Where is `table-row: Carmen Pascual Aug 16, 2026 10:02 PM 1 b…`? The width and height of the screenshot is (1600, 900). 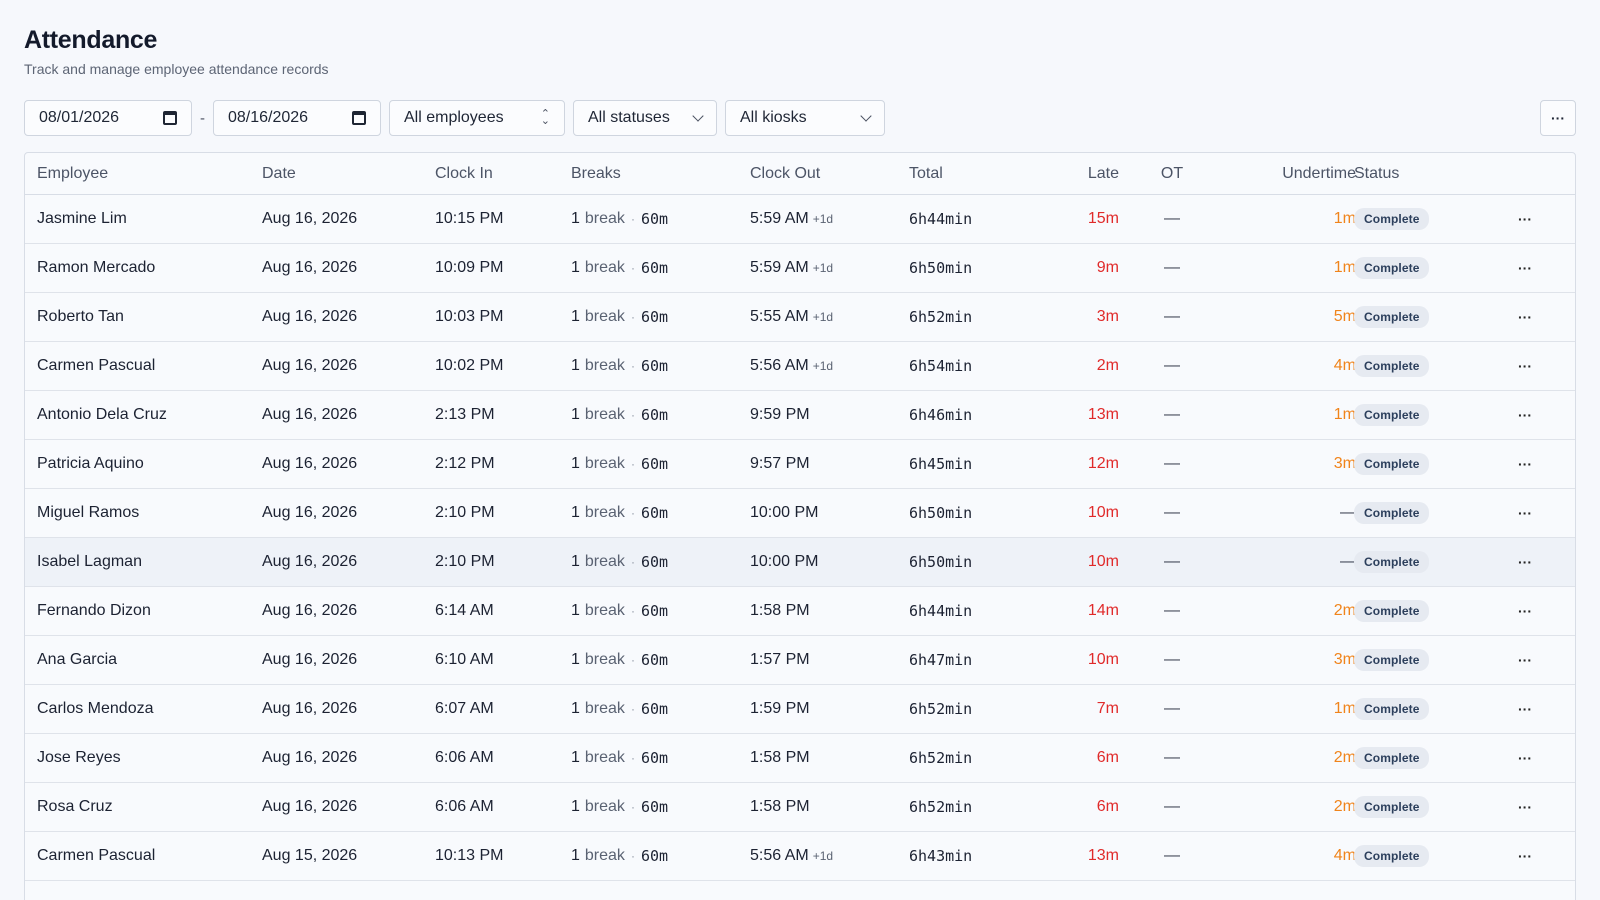
table-row: Carmen Pascual Aug 16, 2026 10:02 PM 1 b… is located at coordinates (800, 366).